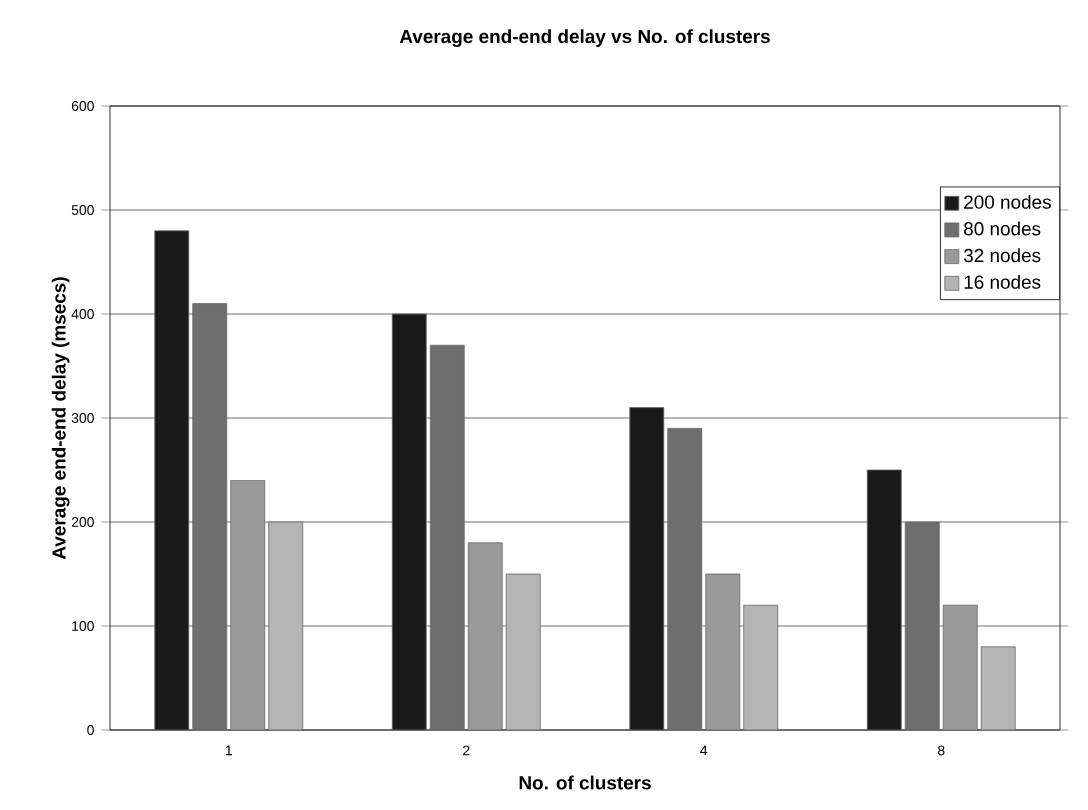 The width and height of the screenshot is (1088, 810). I want to click on x-axis-title: No. of clusters, so click(585, 782).